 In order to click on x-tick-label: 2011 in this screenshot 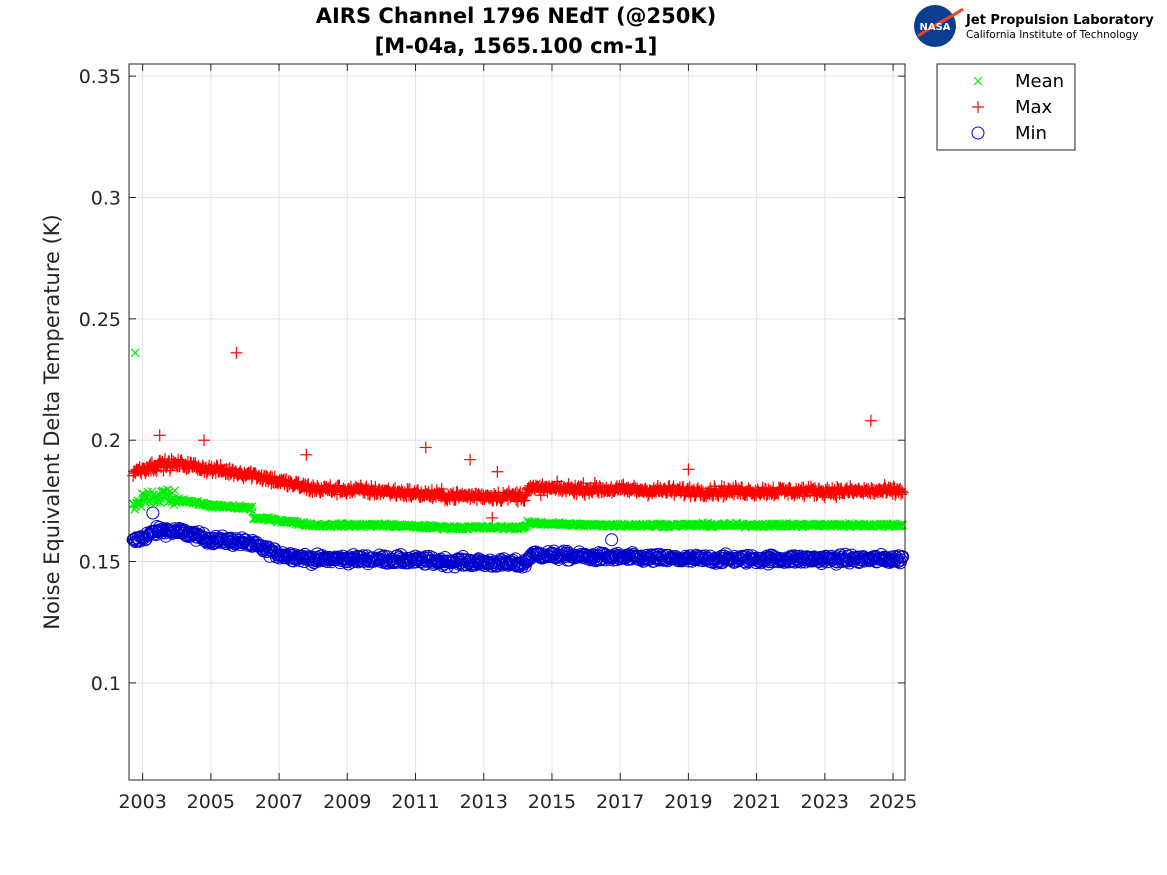, I will do `click(415, 802)`.